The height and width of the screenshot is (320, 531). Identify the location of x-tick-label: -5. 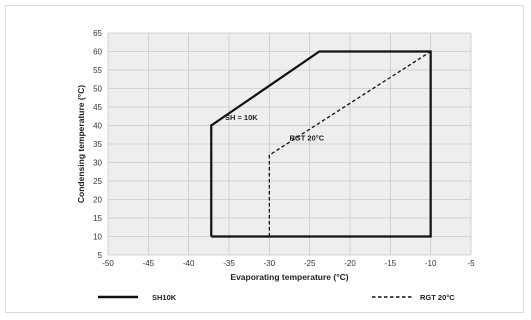
(471, 263).